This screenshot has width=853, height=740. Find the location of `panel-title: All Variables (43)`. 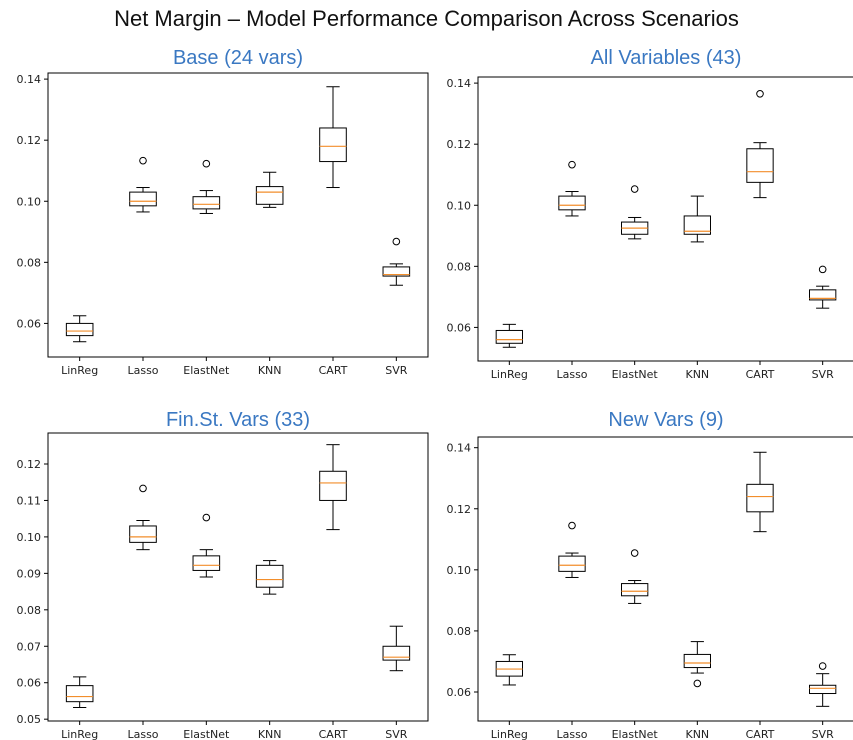

panel-title: All Variables (43) is located at coordinates (666, 58).